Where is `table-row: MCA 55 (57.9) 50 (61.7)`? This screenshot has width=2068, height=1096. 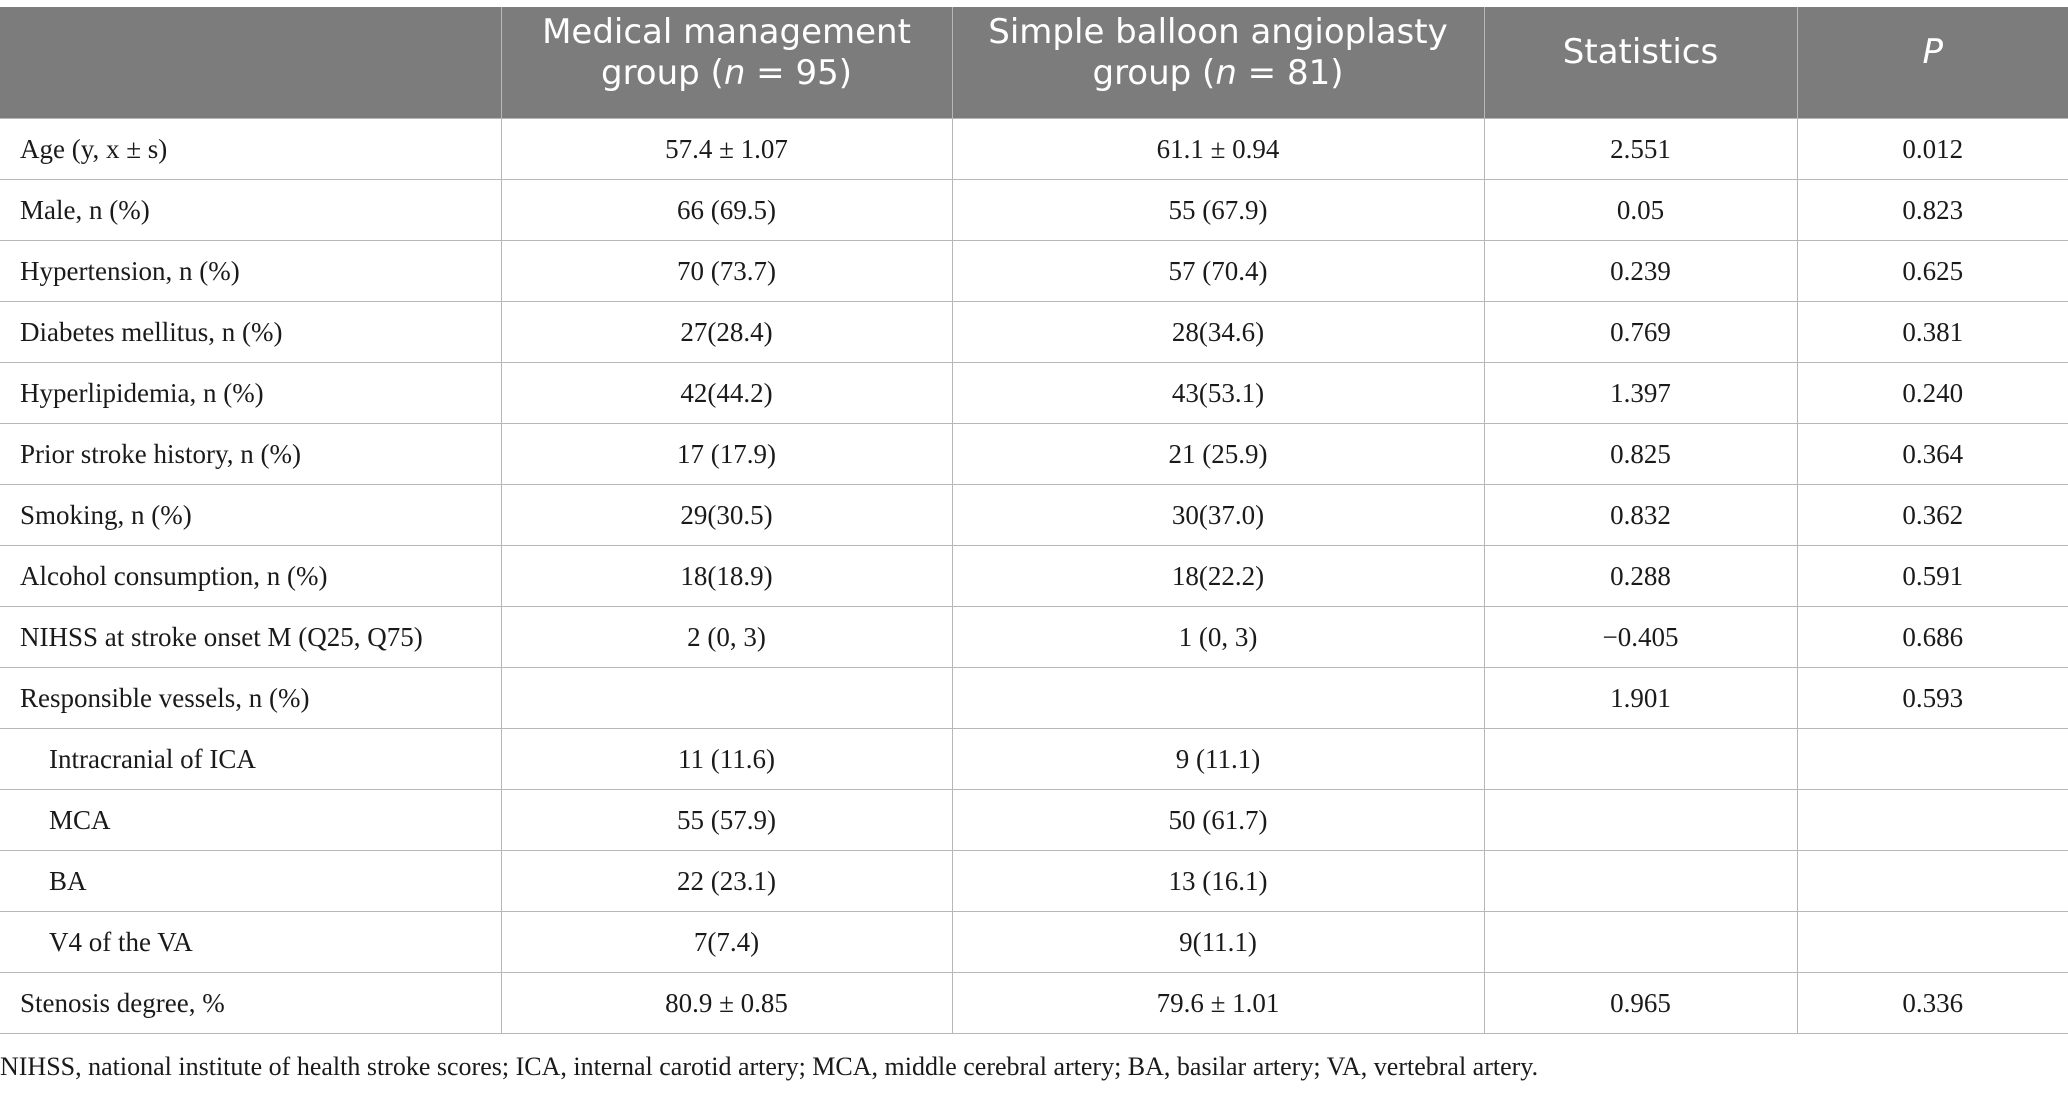 table-row: MCA 55 (57.9) 50 (61.7) is located at coordinates (1034, 820).